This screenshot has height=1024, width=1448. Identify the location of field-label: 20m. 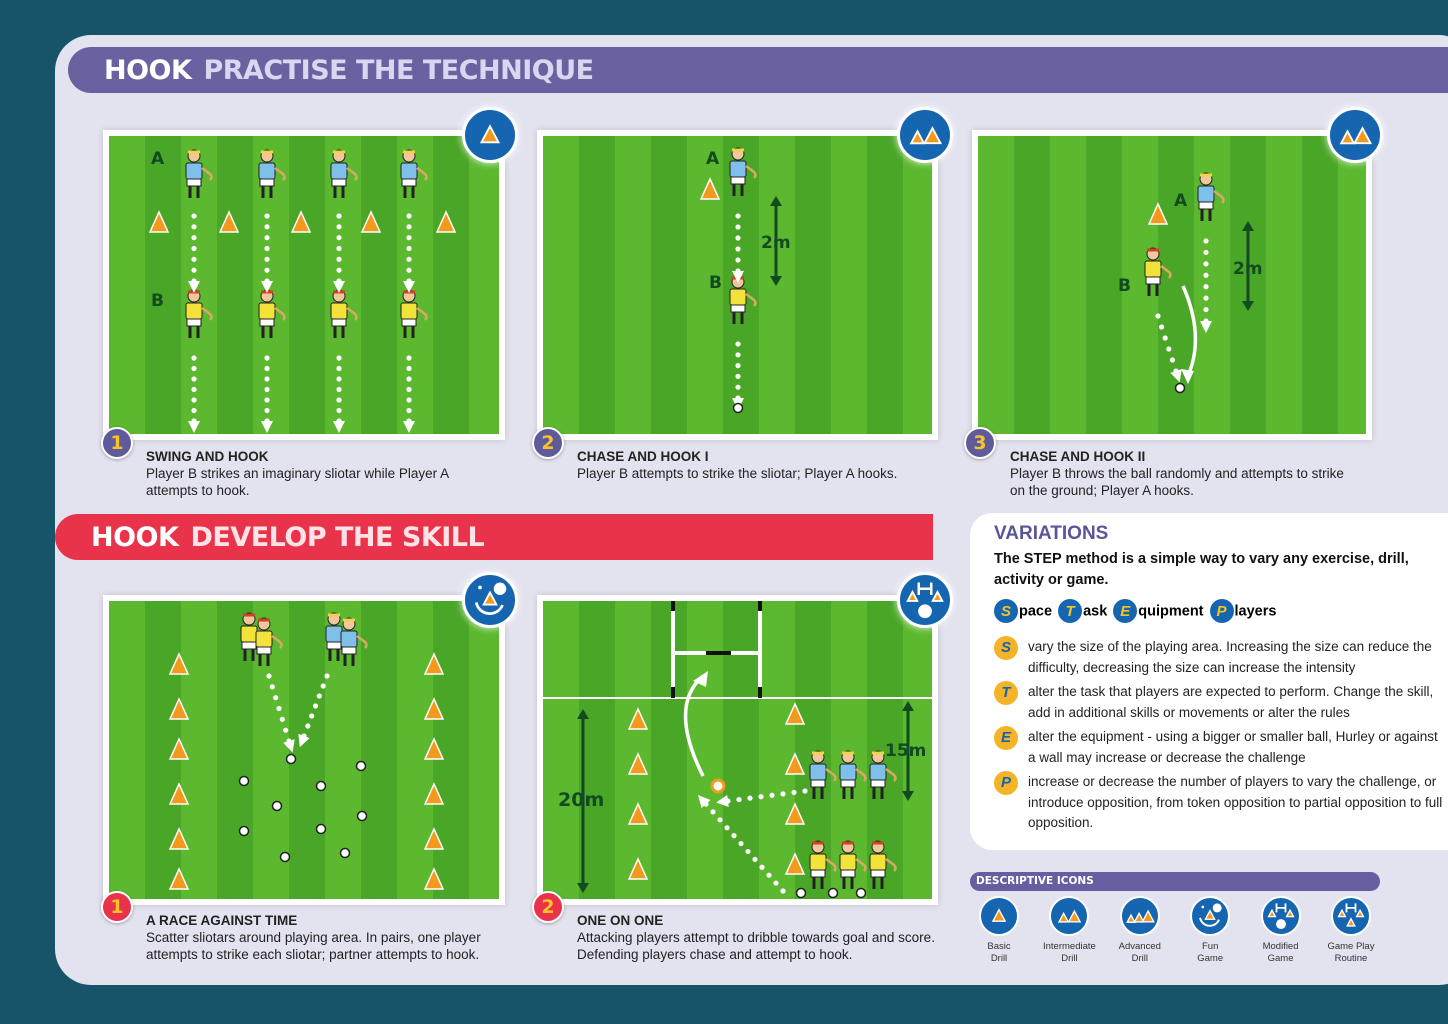
(581, 800).